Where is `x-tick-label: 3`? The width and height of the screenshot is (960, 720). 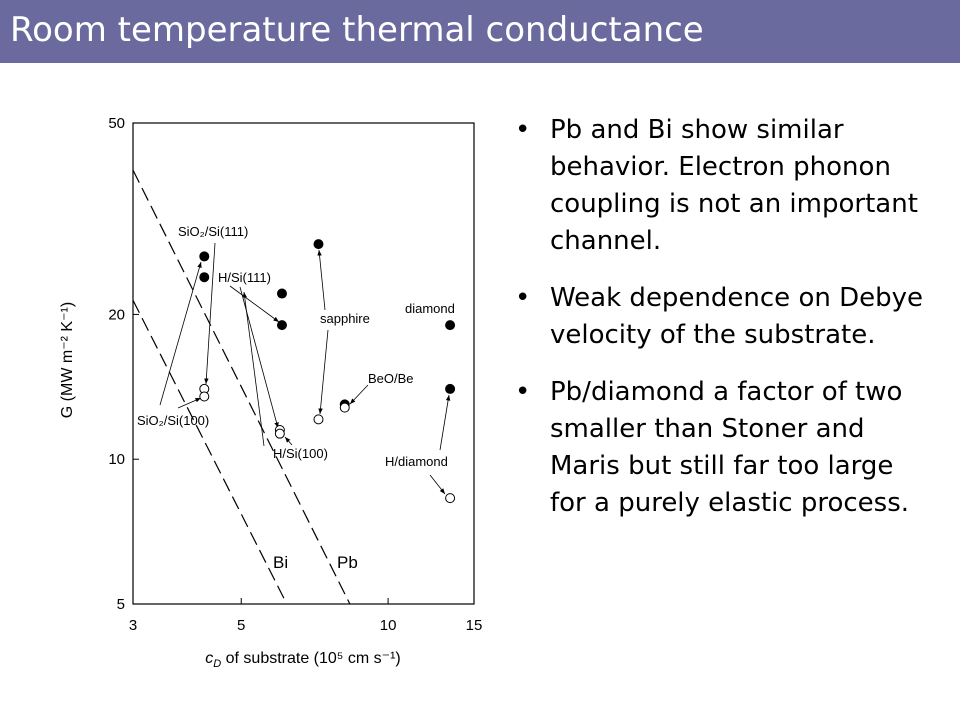
x-tick-label: 3 is located at coordinates (133, 625).